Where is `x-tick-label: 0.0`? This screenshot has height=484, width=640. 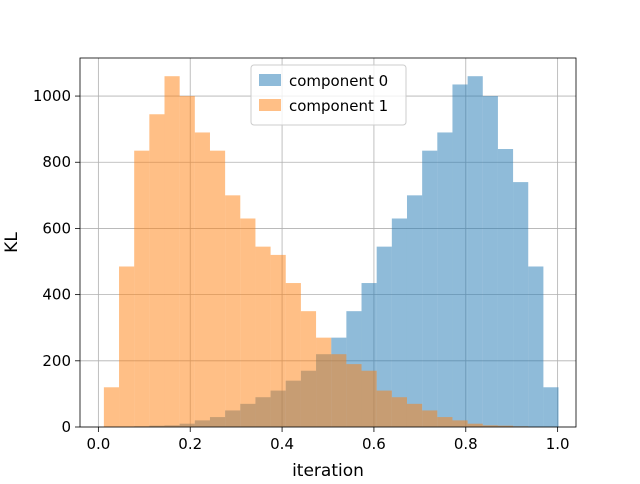
x-tick-label: 0.0 is located at coordinates (98, 444).